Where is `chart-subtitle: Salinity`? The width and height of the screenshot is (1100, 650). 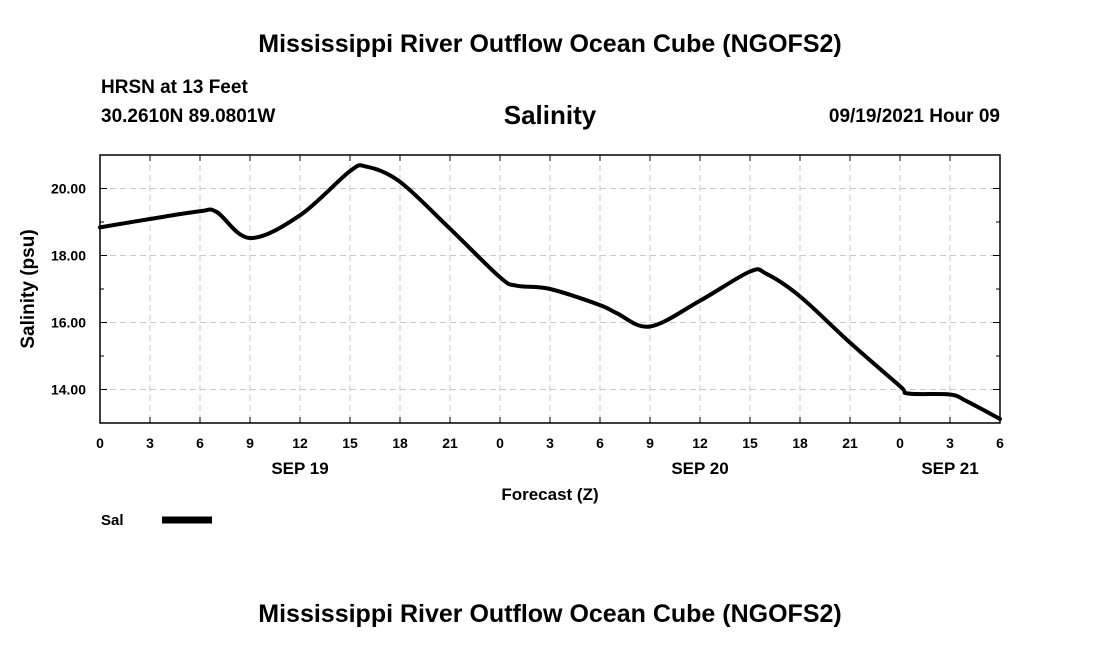
chart-subtitle: Salinity is located at coordinates (550, 115).